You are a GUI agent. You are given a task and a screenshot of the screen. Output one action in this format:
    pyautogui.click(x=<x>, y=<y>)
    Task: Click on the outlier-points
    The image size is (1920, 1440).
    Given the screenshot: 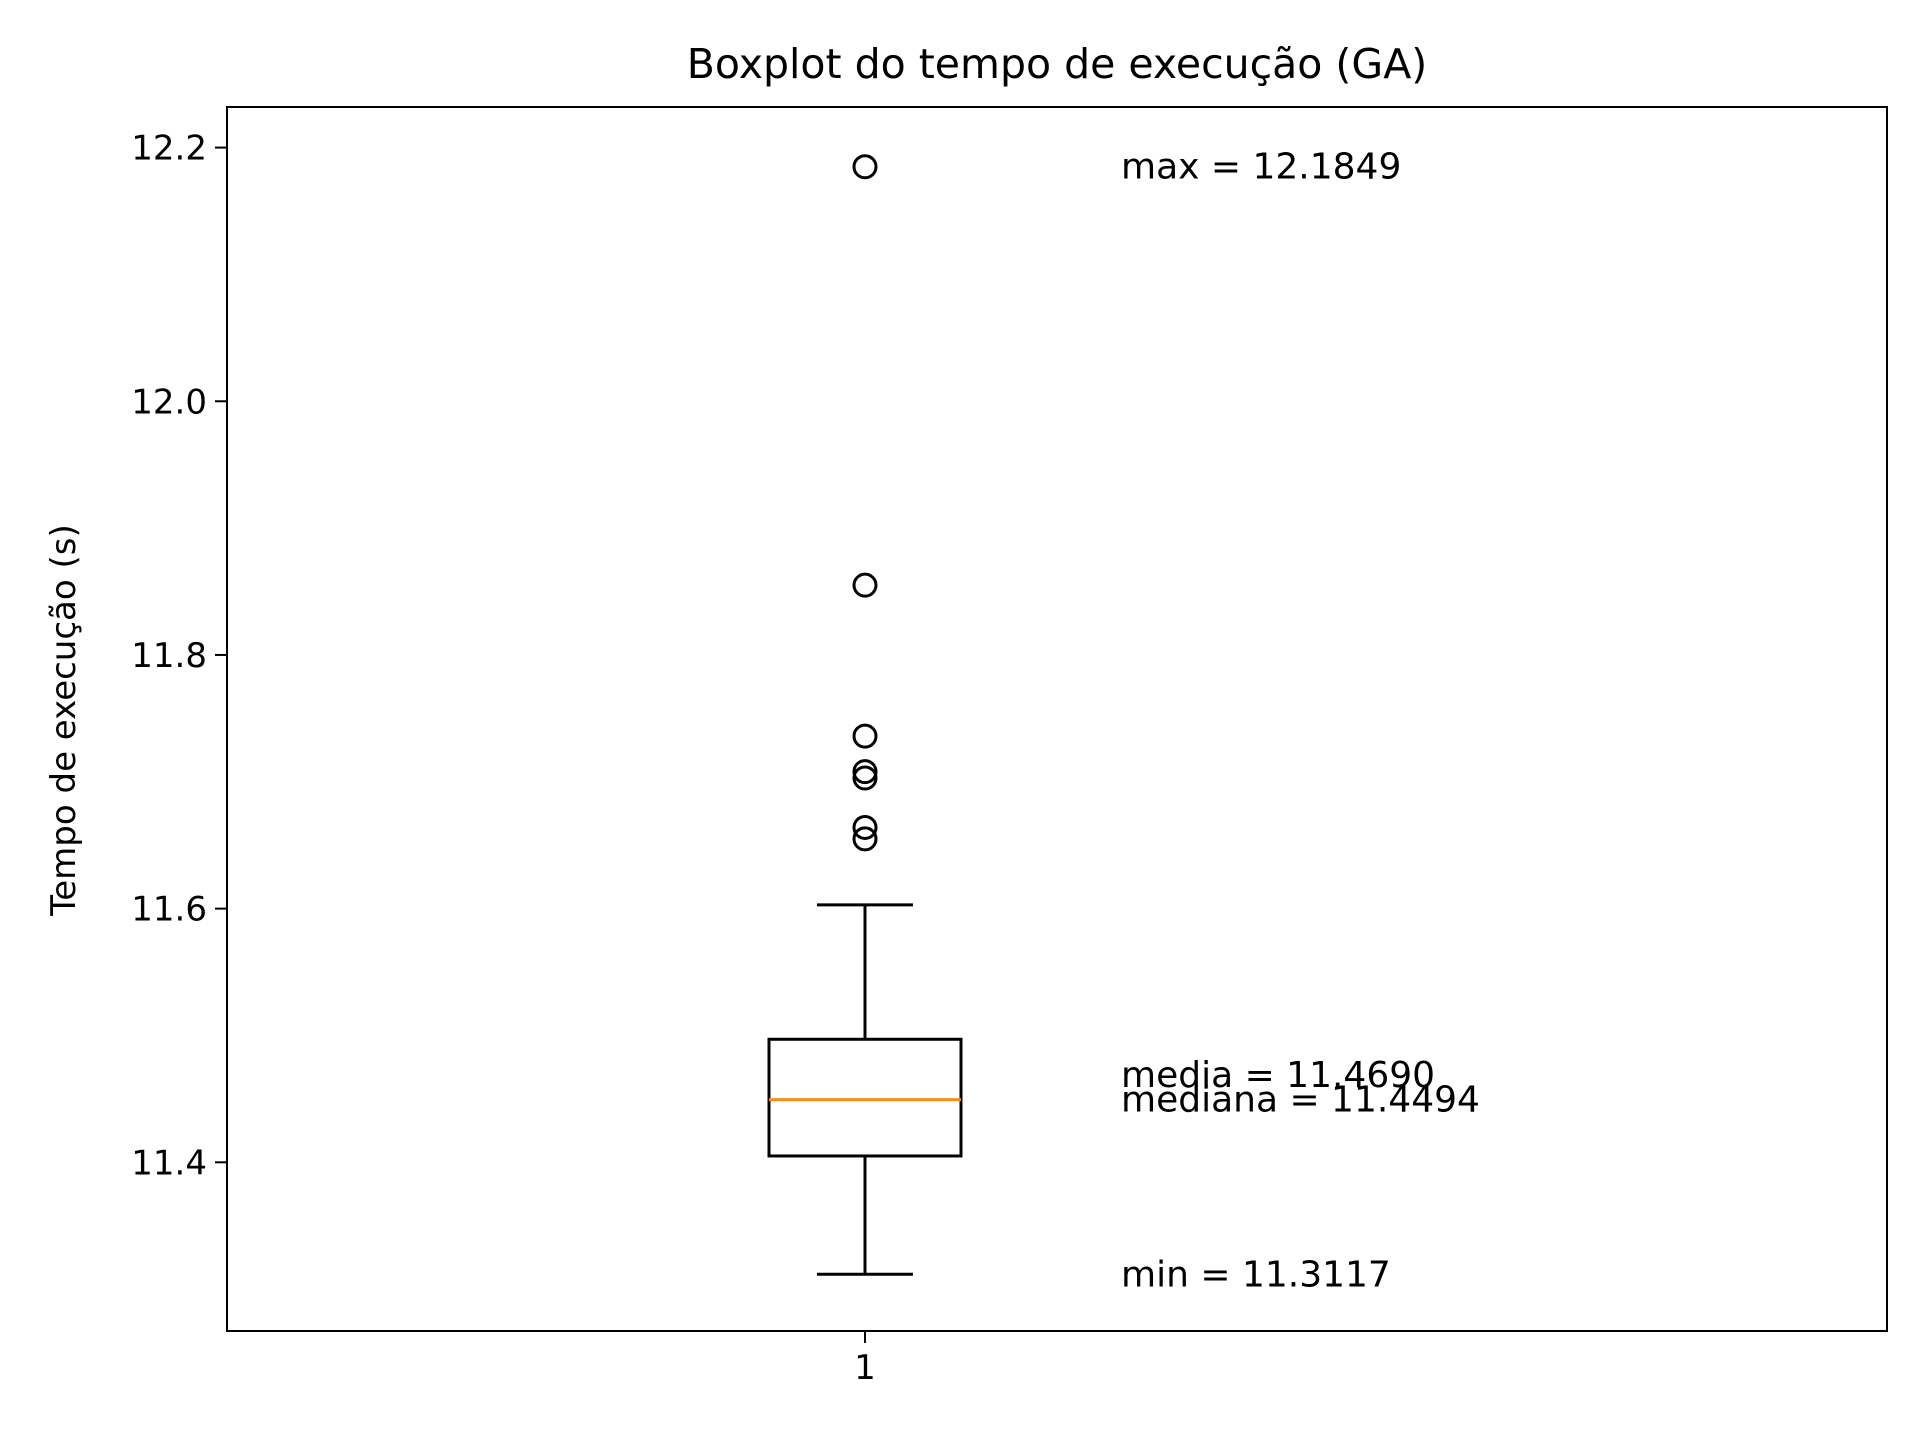 What is the action you would take?
    pyautogui.click(x=865, y=503)
    